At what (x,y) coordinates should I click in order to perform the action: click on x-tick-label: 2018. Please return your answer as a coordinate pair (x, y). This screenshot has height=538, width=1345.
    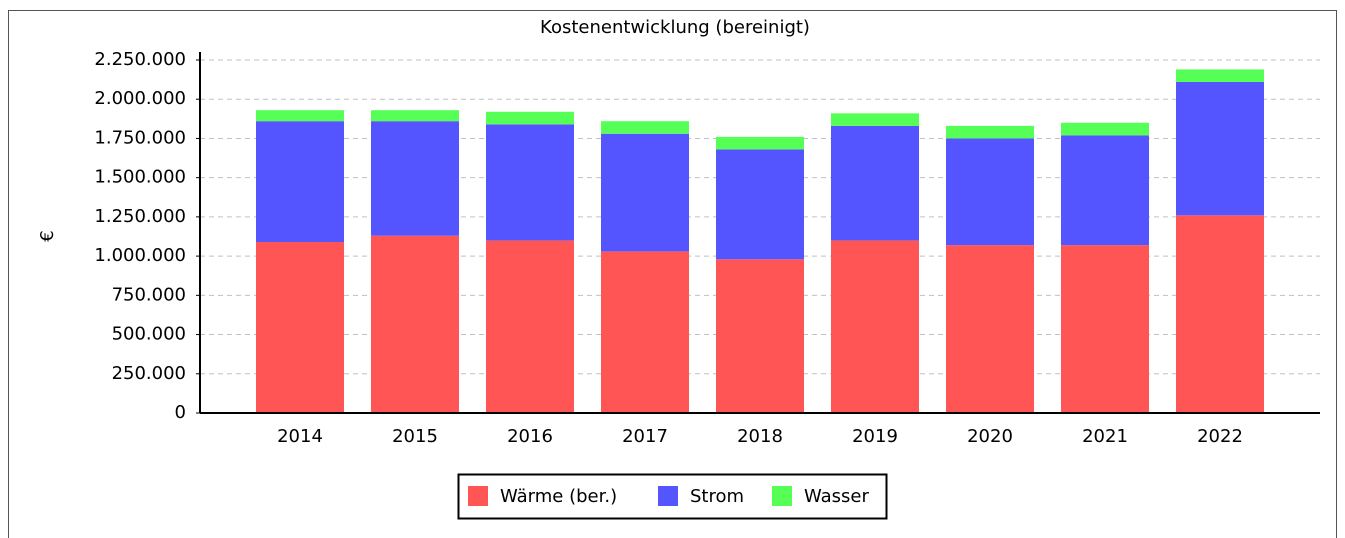
    Looking at the image, I should click on (760, 436).